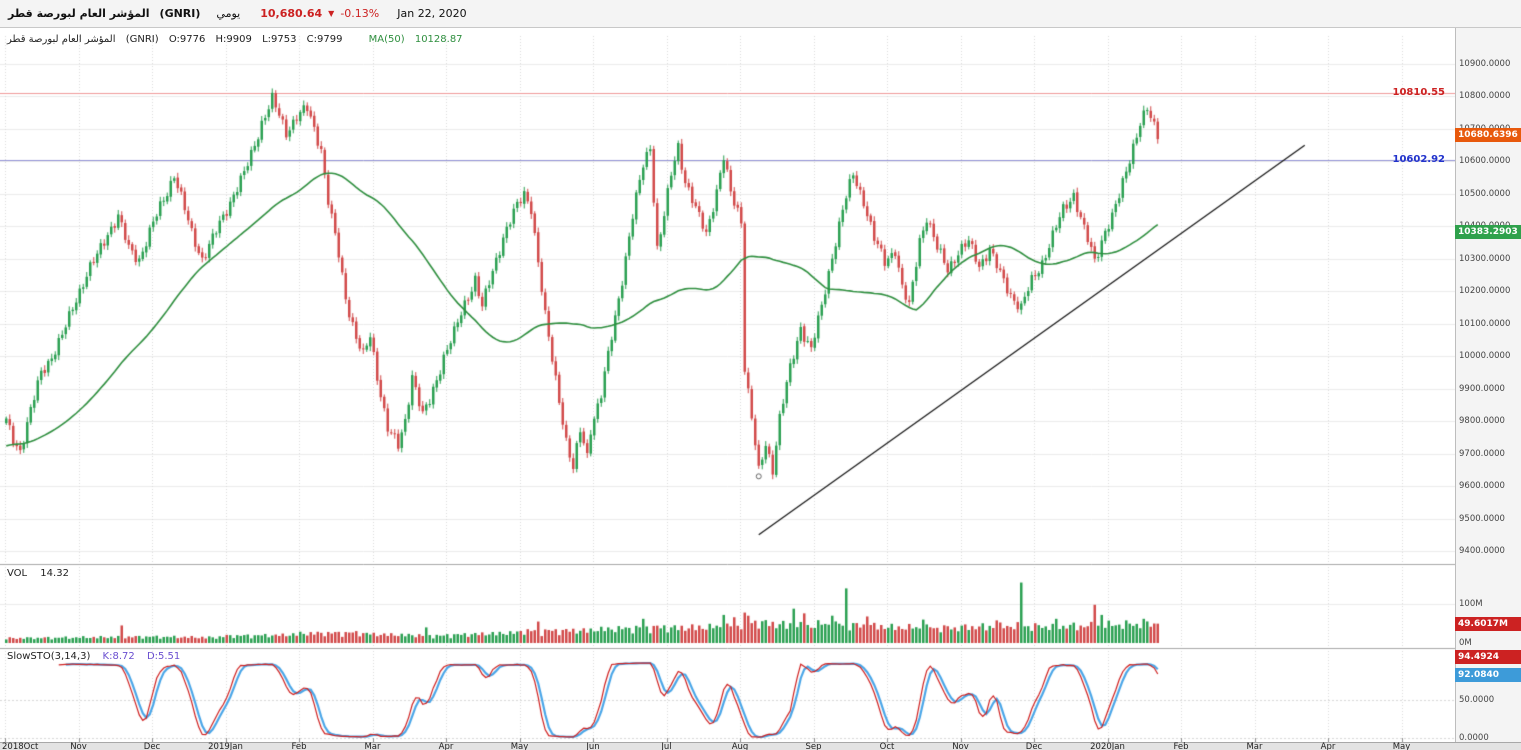 The width and height of the screenshot is (1521, 750). Describe the element at coordinates (38, 573) in the screenshot. I see `volume-pane-header: VOL 14.32` at that location.